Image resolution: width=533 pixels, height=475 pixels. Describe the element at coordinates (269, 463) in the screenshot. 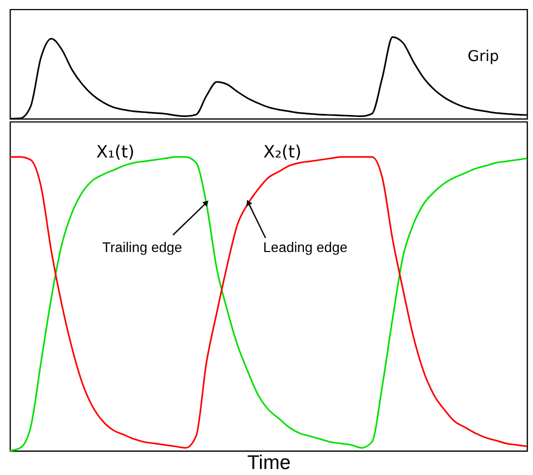

I see `x-axis-title: Time` at that location.